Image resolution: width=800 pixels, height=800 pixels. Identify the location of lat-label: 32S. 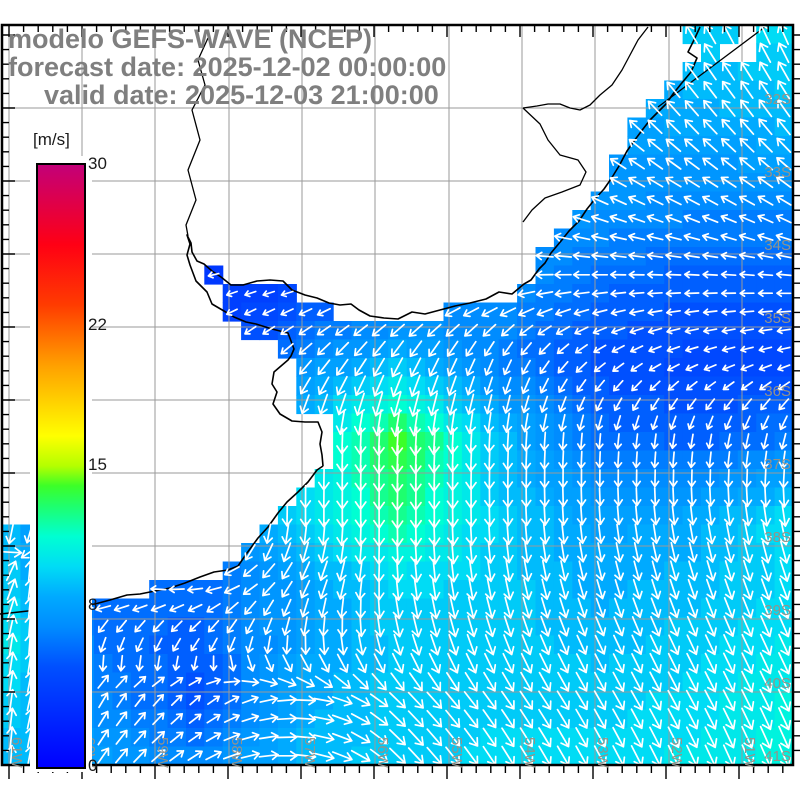
(777, 99).